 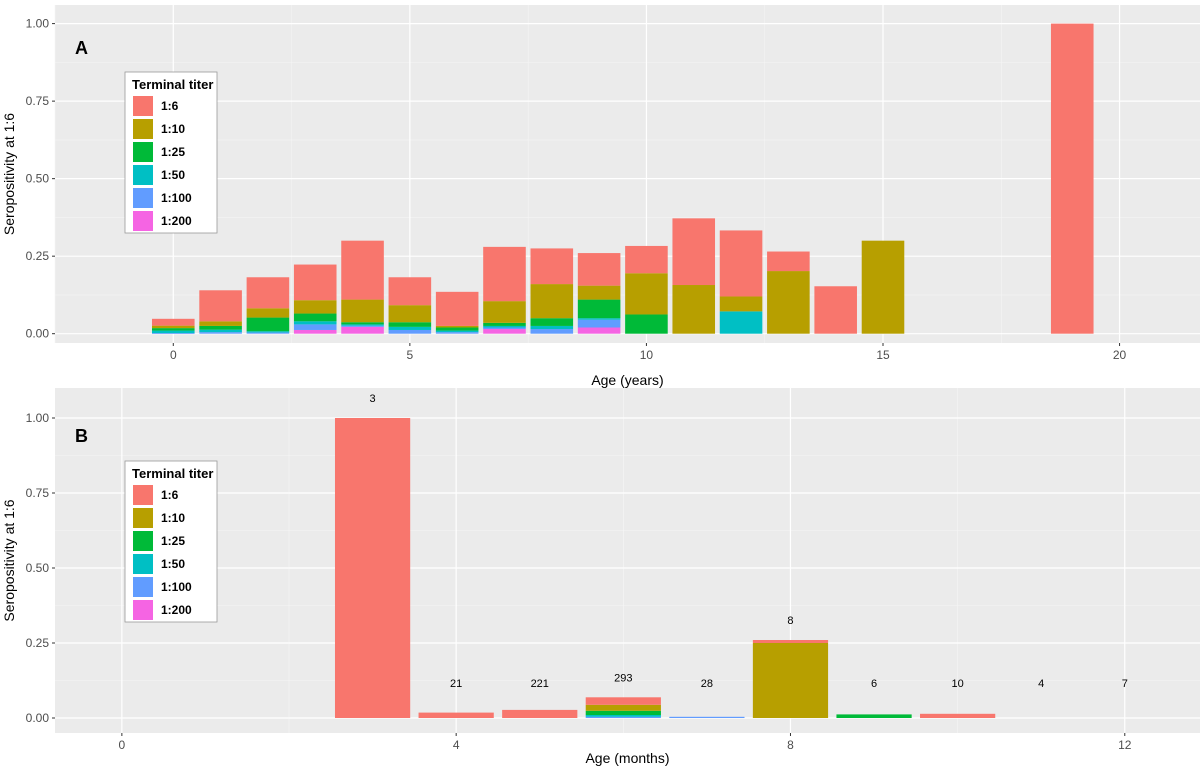 What do you see at coordinates (741, 304) in the screenshot?
I see `panel-a-bar-1-10-x12` at bounding box center [741, 304].